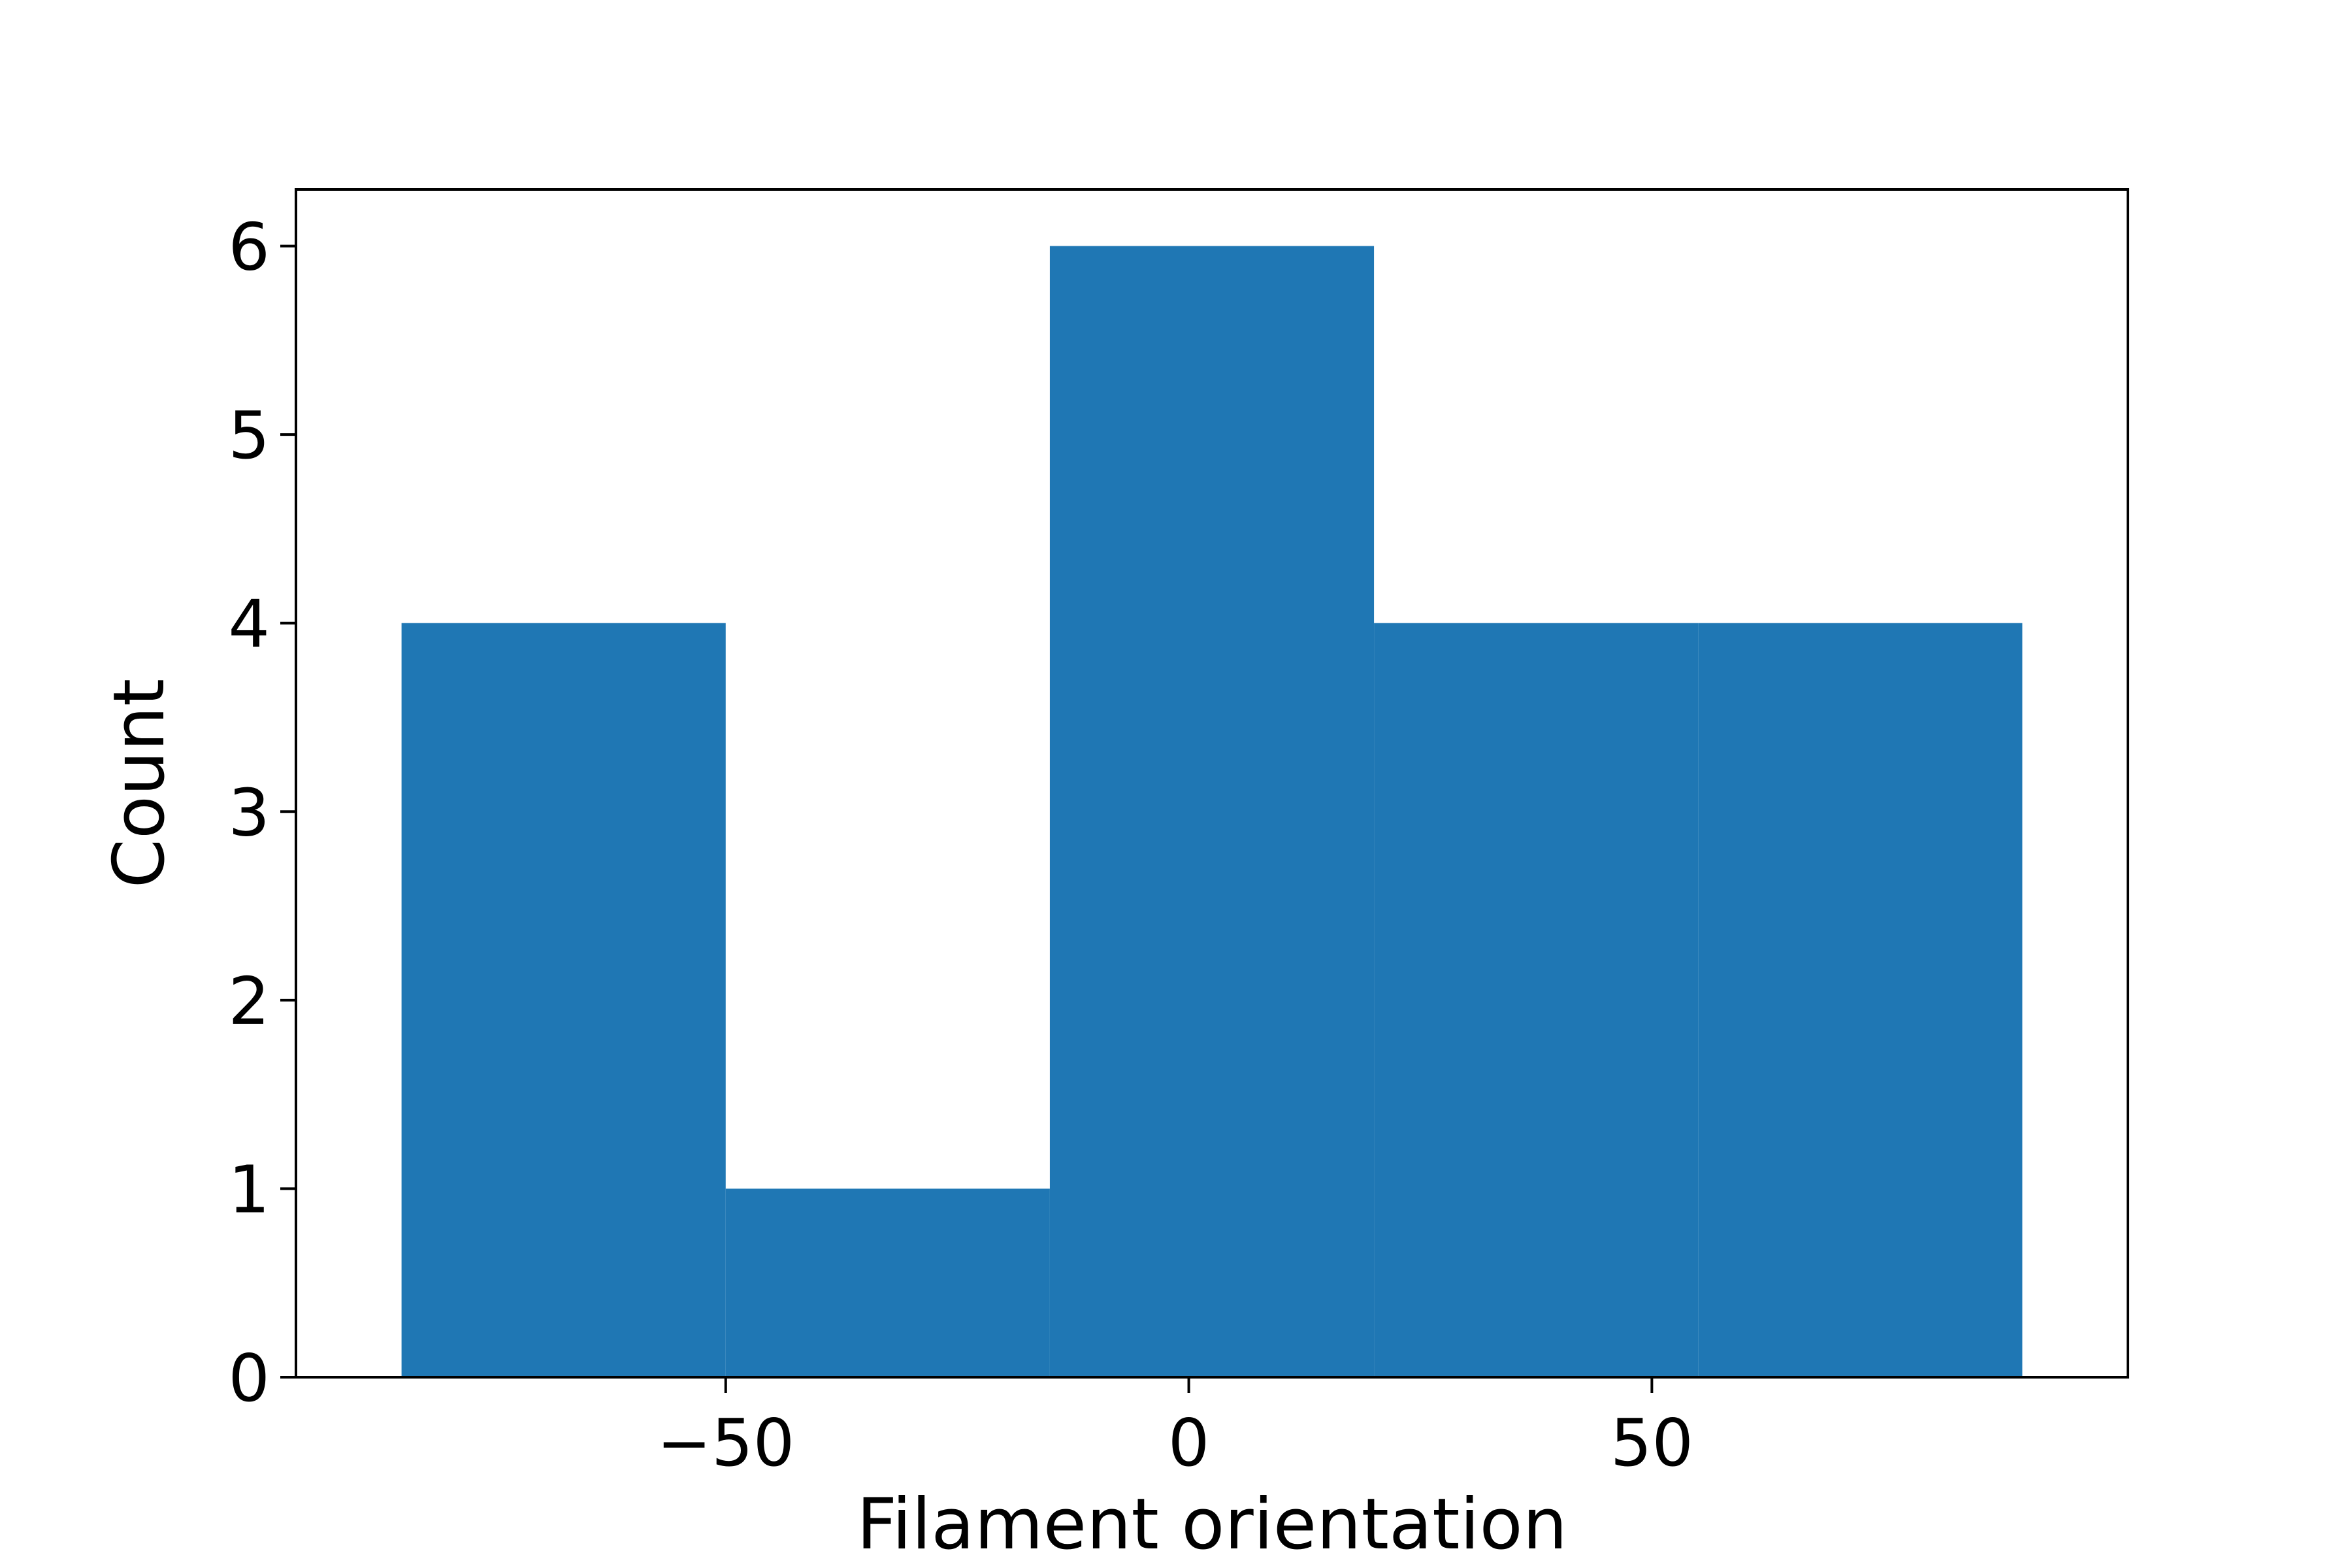 This screenshot has height=1568, width=2352. Describe the element at coordinates (249, 247) in the screenshot. I see `y-tick-label-7: 6` at that location.